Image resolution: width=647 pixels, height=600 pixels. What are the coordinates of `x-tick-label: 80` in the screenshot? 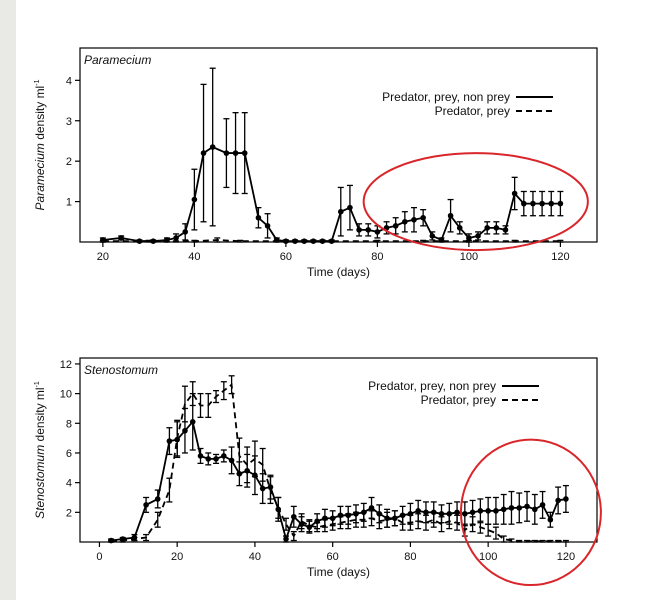 It's located at (410, 557).